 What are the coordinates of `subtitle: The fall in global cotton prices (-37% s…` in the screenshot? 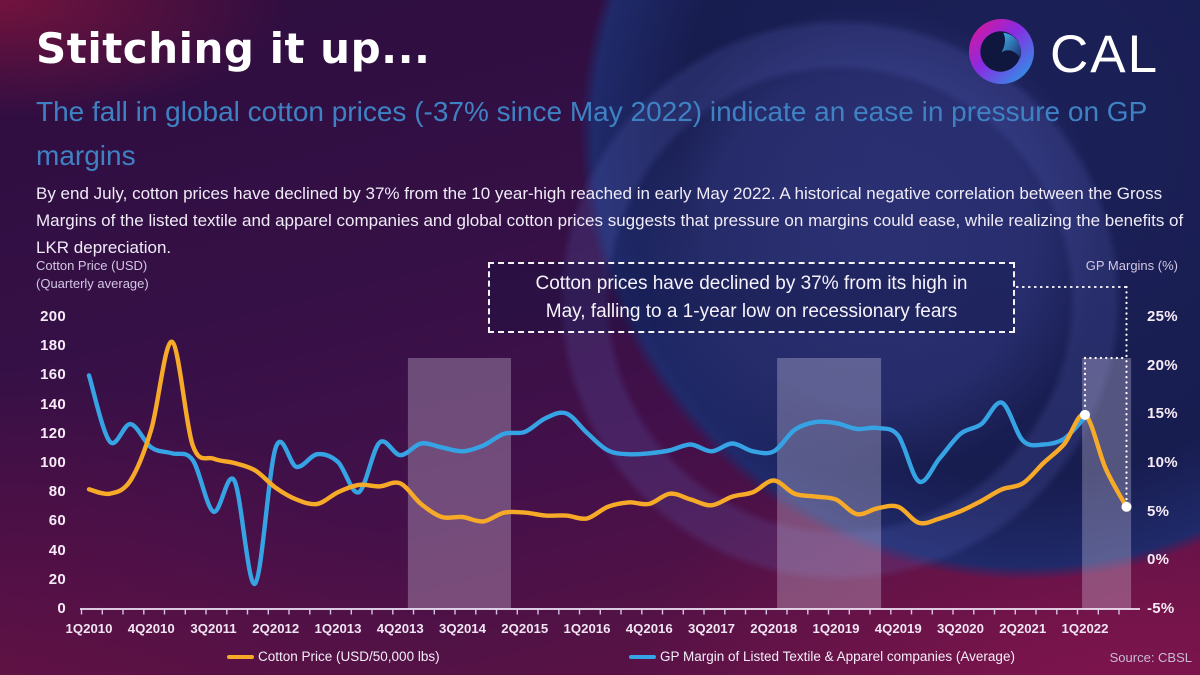 It's located at (591, 134).